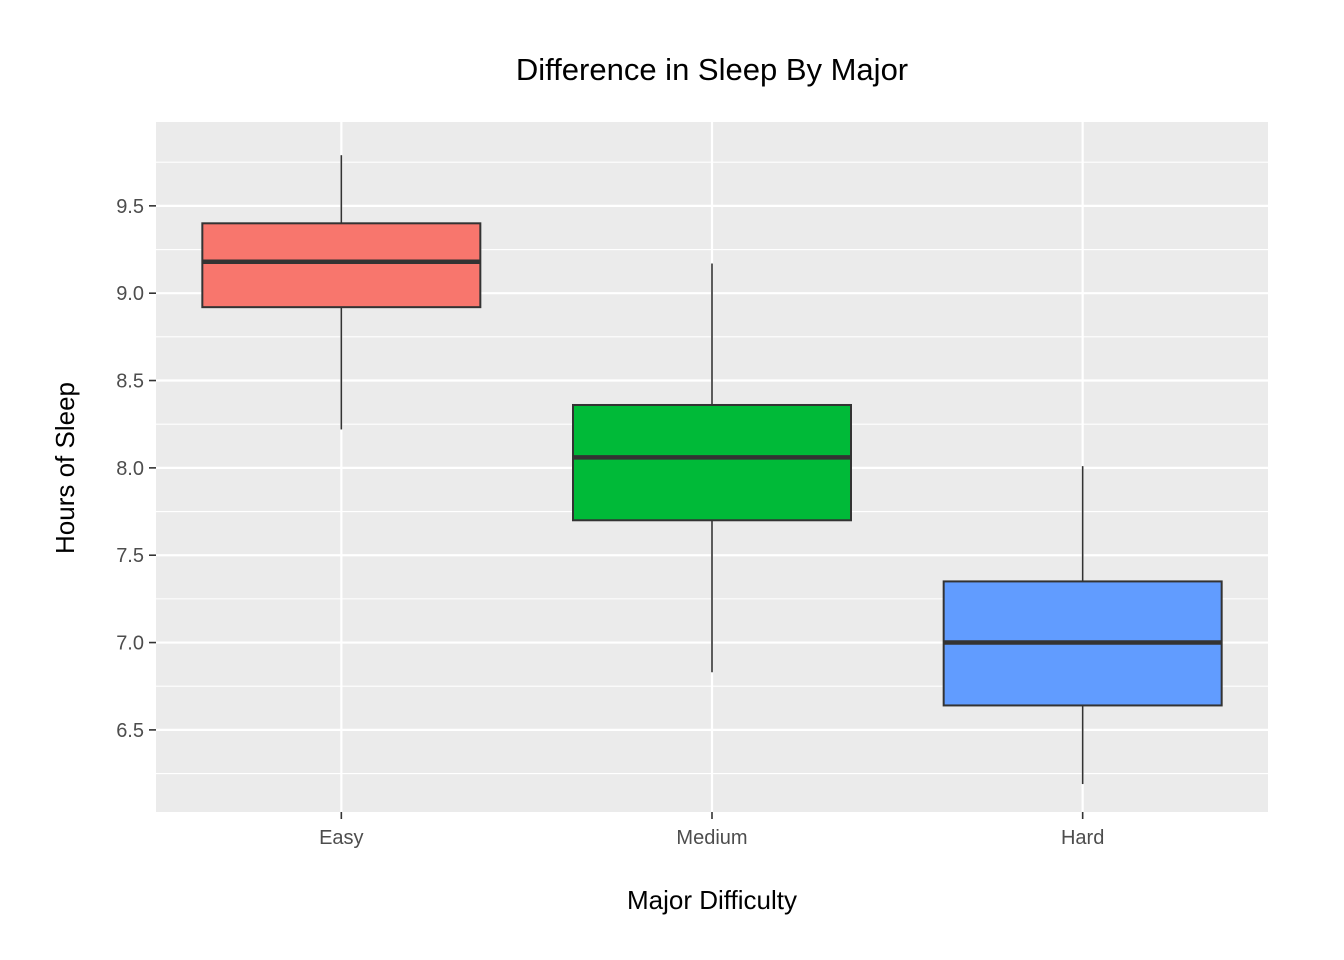 The height and width of the screenshot is (960, 1344). Describe the element at coordinates (130, 644) in the screenshot. I see `y-tick-label: 7.0` at that location.